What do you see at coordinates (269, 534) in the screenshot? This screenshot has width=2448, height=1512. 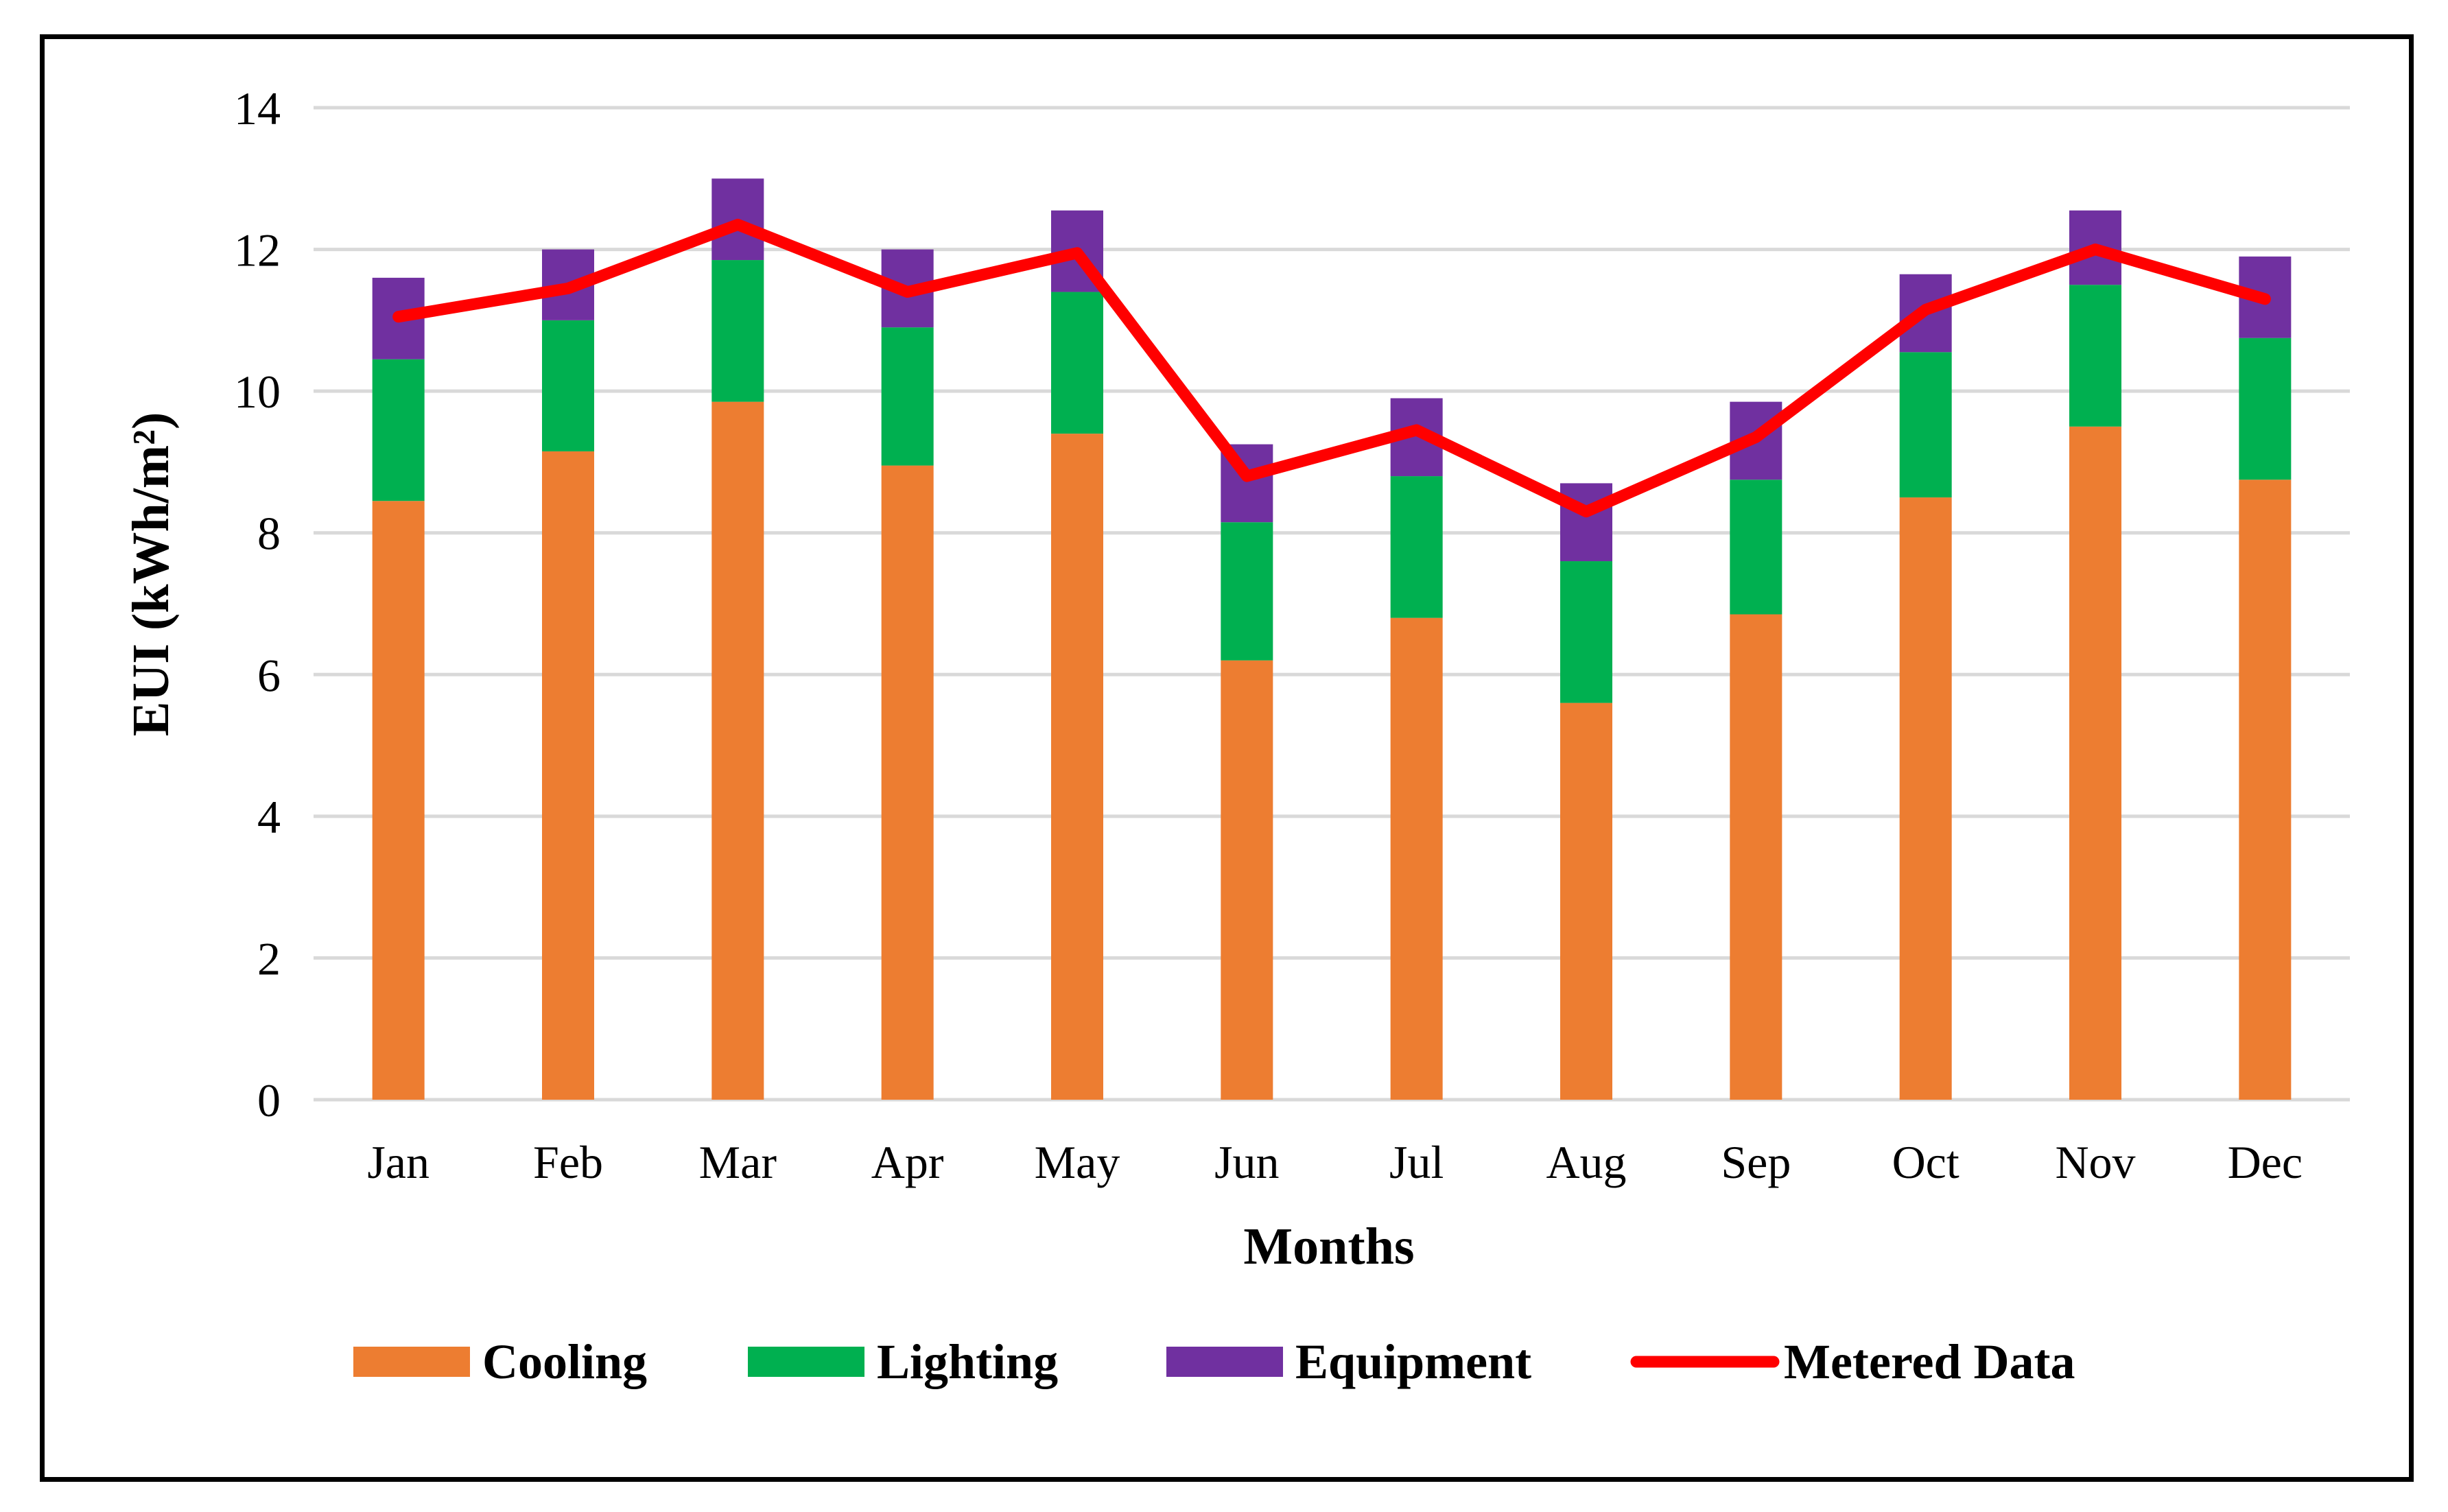 I see `y-tick-label: 8` at bounding box center [269, 534].